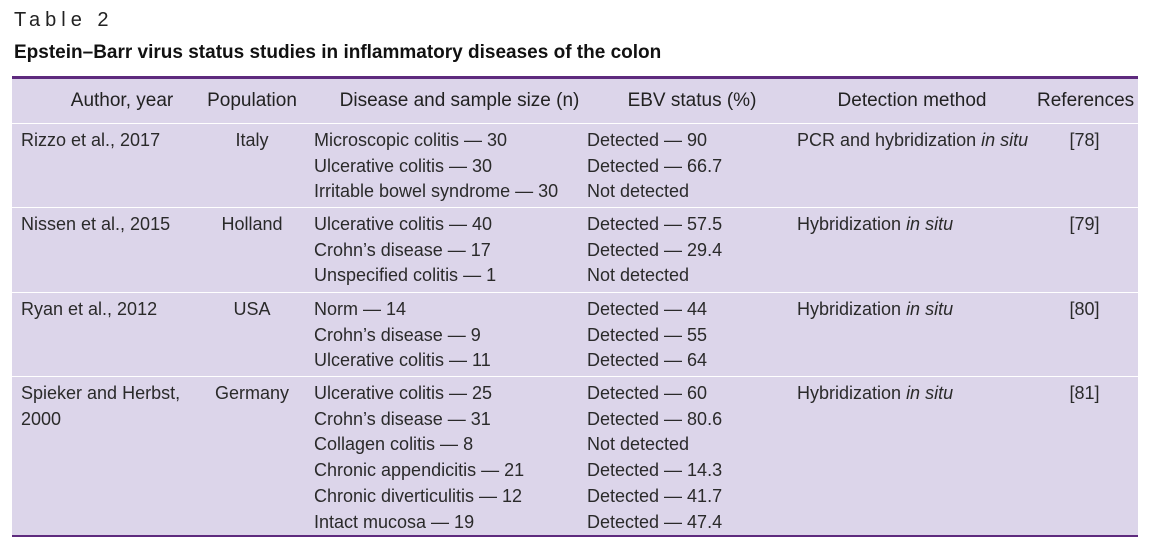 The image size is (1154, 548). Describe the element at coordinates (887, 140) in the screenshot. I see `method-text: PCR and hybridization` at that location.